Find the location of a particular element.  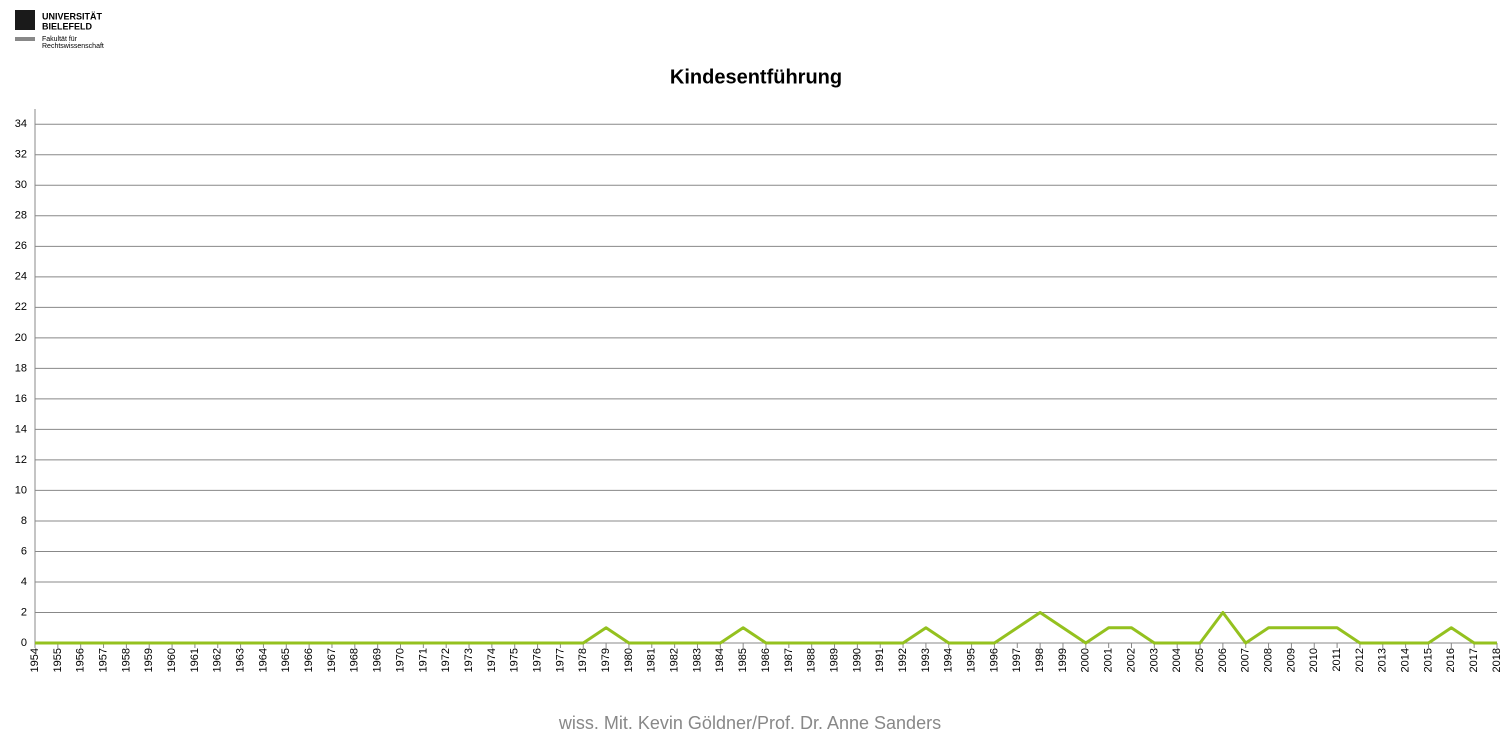

x-tick-label: 1980 is located at coordinates (629, 660).